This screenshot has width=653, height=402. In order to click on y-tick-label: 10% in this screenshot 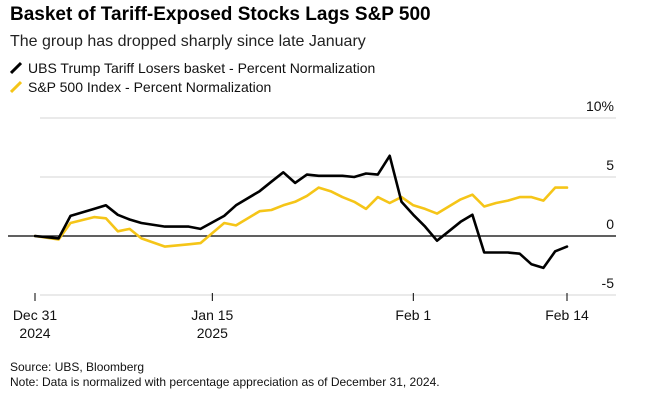, I will do `click(600, 106)`.